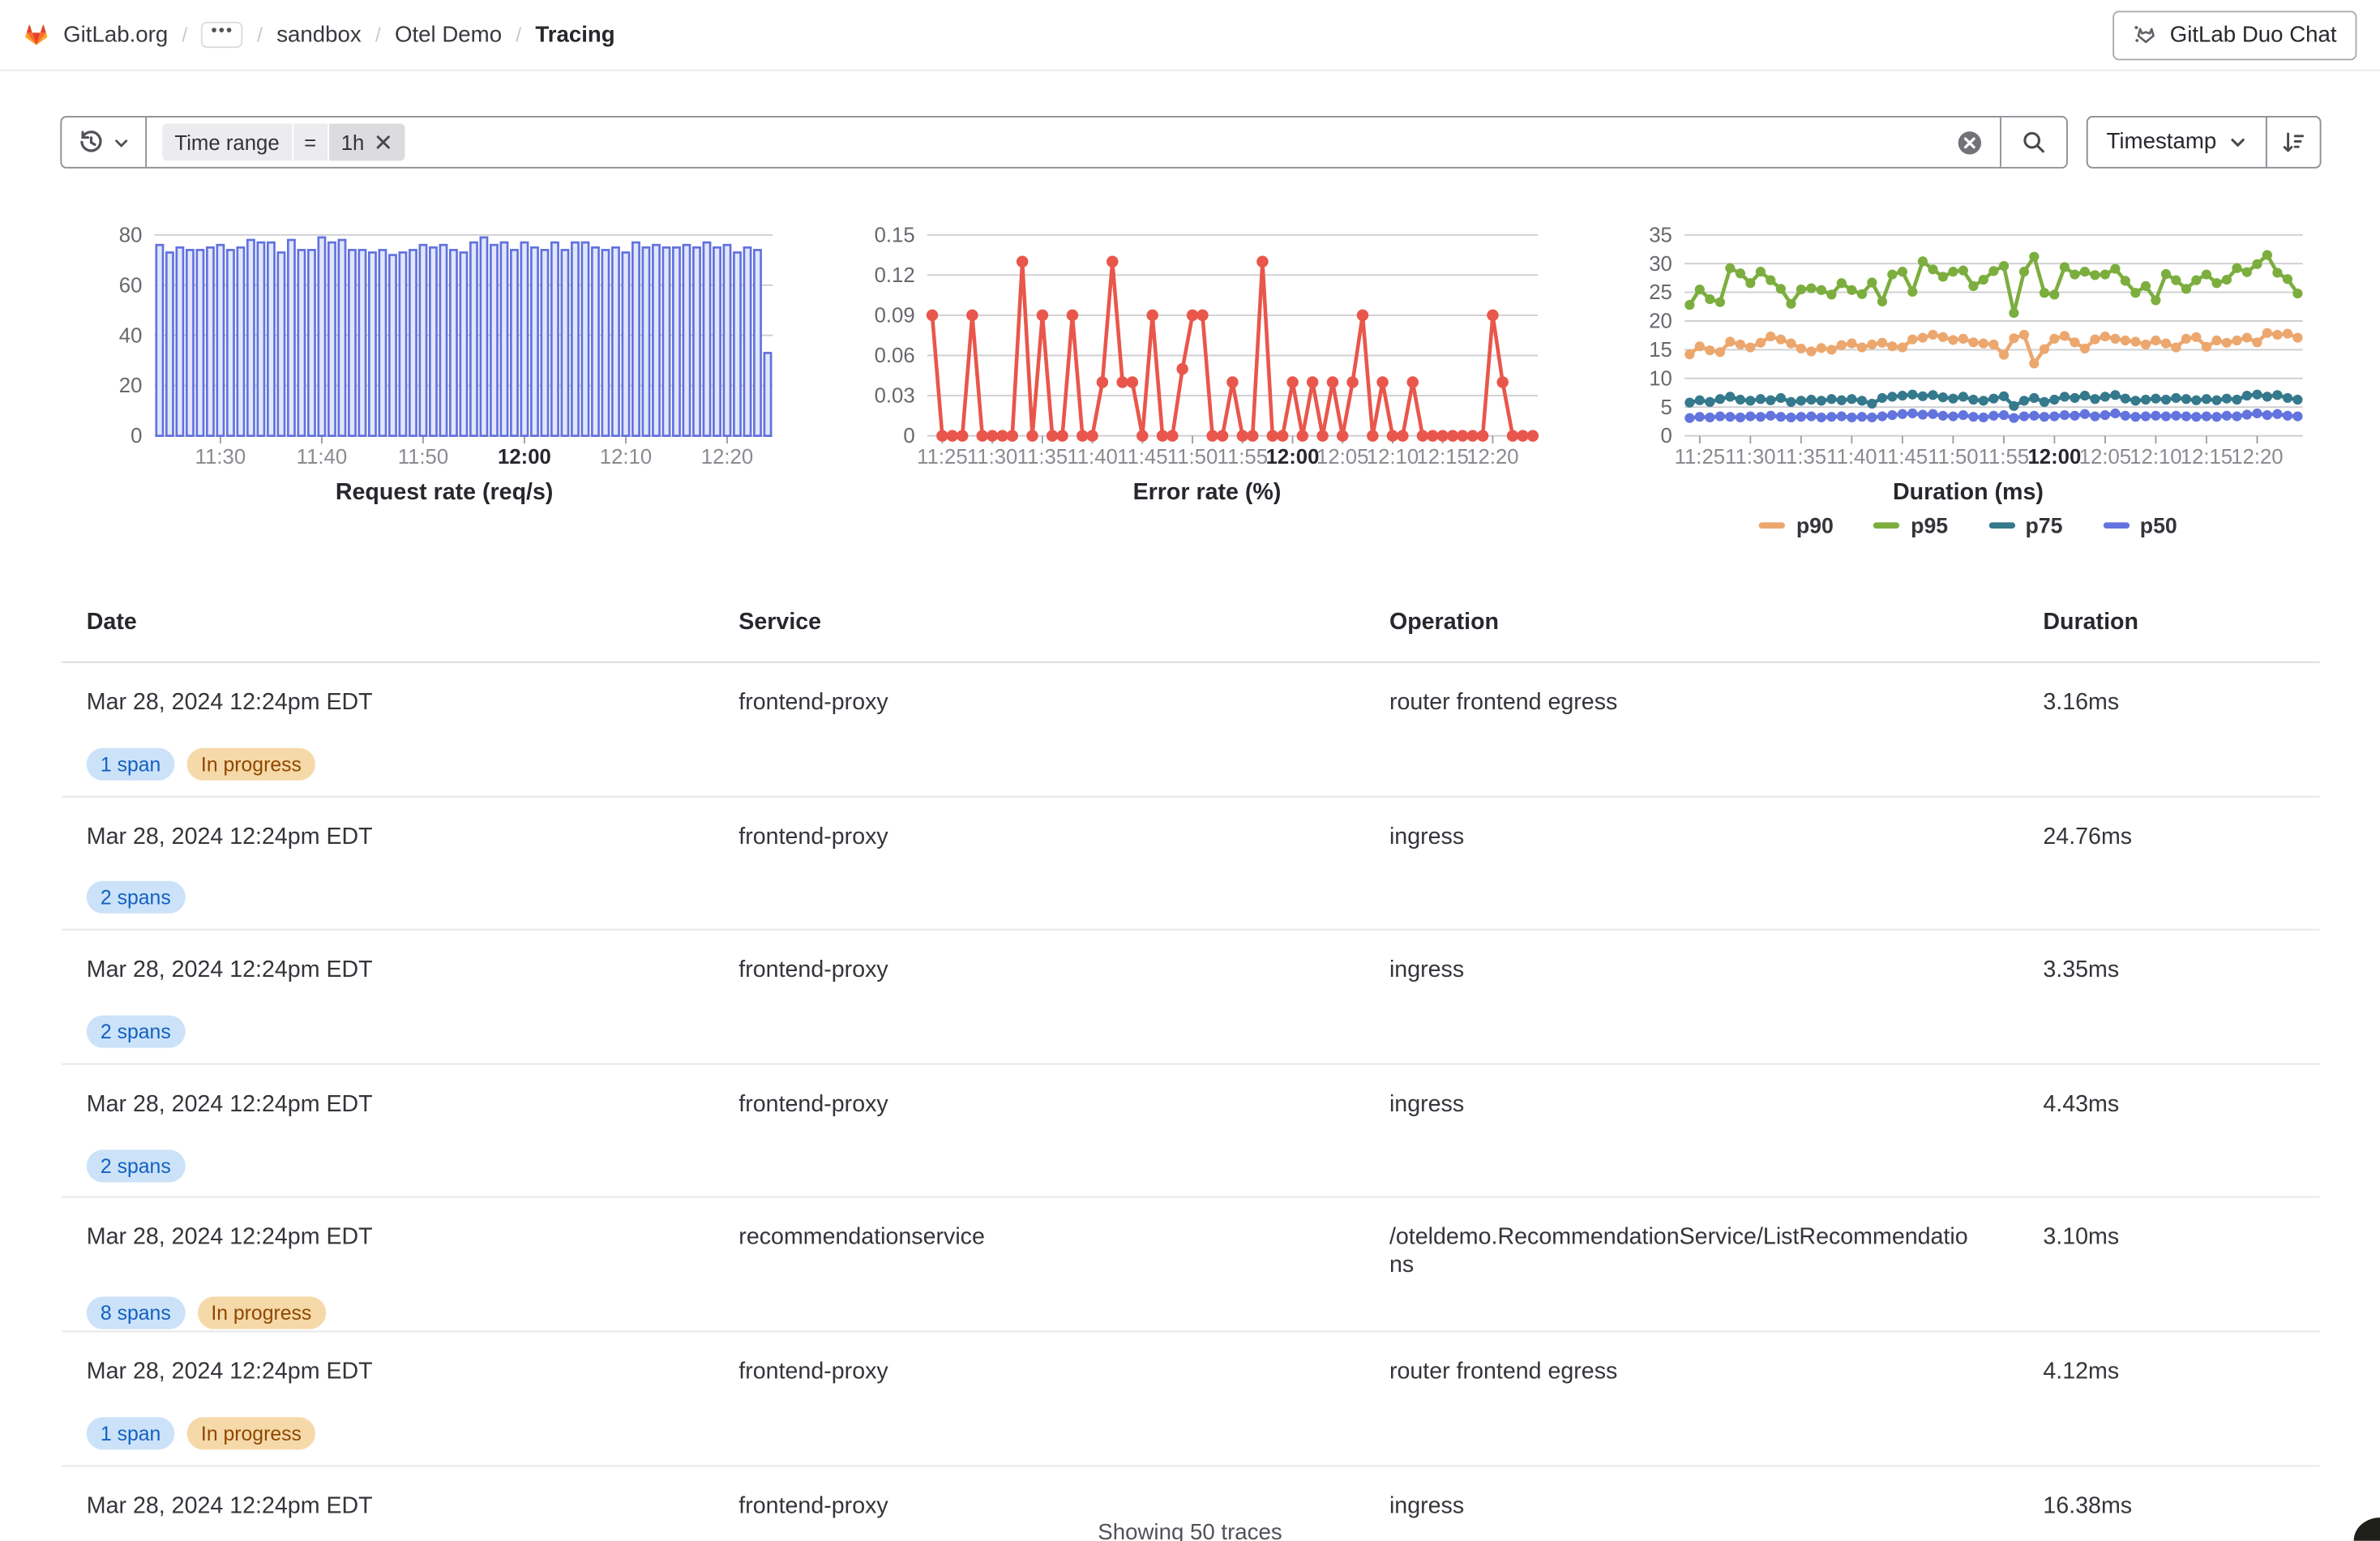  I want to click on search-history-button, so click(105, 142).